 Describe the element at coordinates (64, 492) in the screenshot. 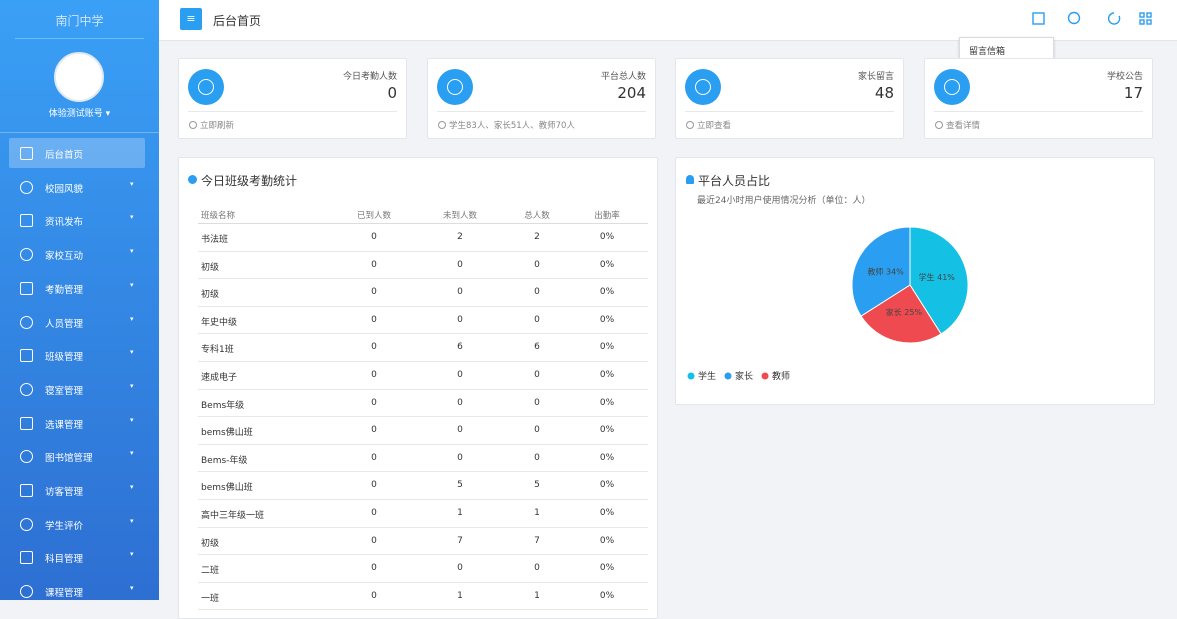

I see `menu-label: 访客管理` at that location.